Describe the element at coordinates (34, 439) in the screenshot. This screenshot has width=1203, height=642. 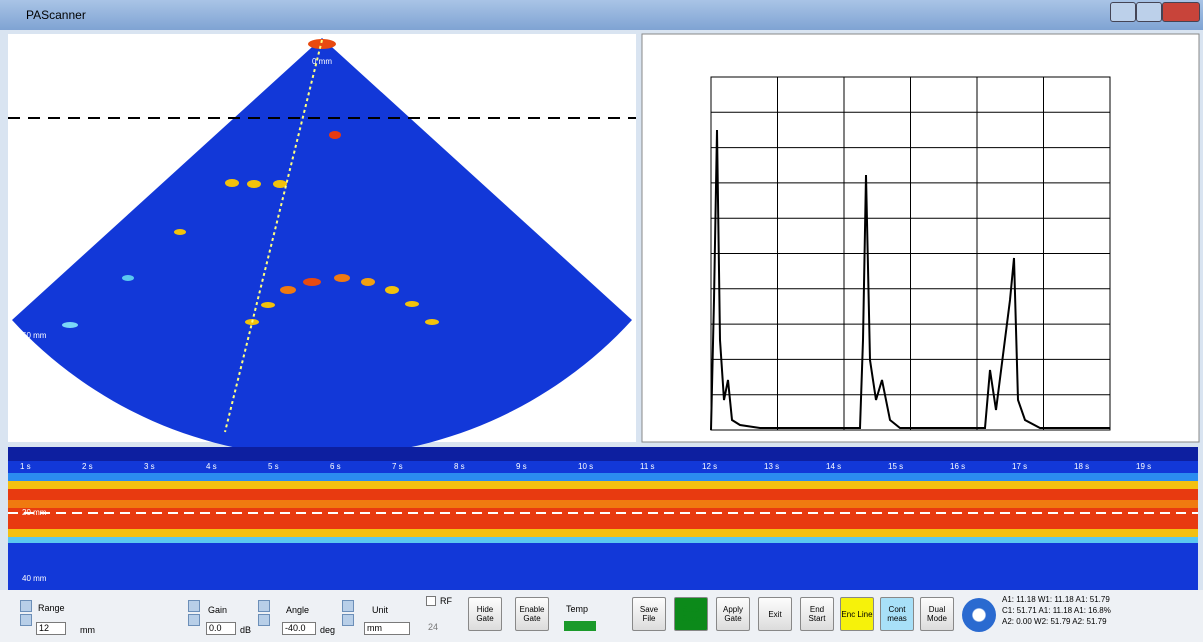
I see `sscan-depth-label: 80 mm` at that location.